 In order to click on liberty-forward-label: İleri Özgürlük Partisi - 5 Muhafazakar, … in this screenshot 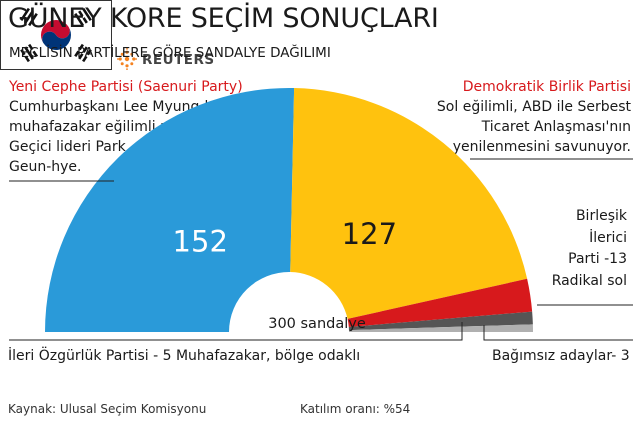, I will do `click(184, 356)`.